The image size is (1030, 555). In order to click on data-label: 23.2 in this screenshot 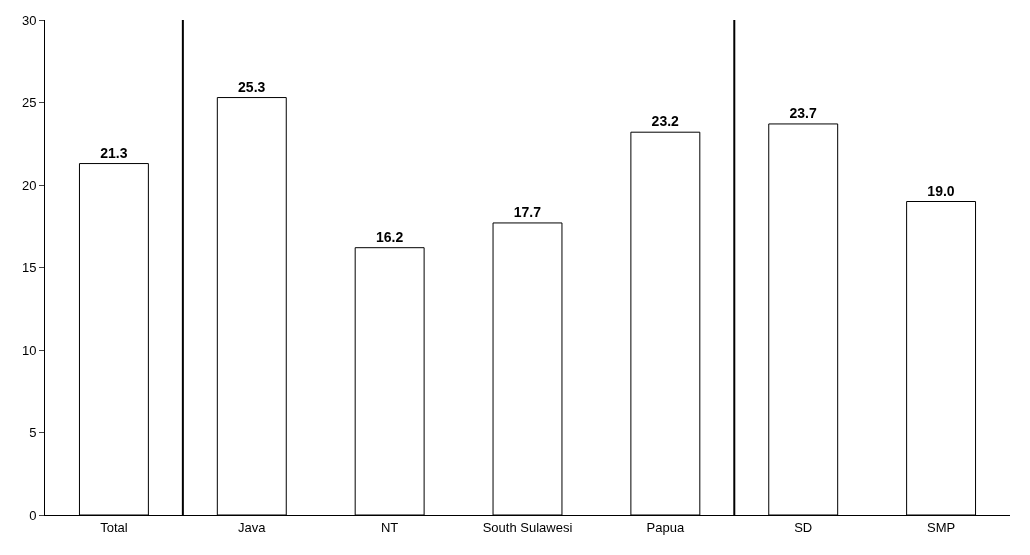, I will do `click(665, 121)`.